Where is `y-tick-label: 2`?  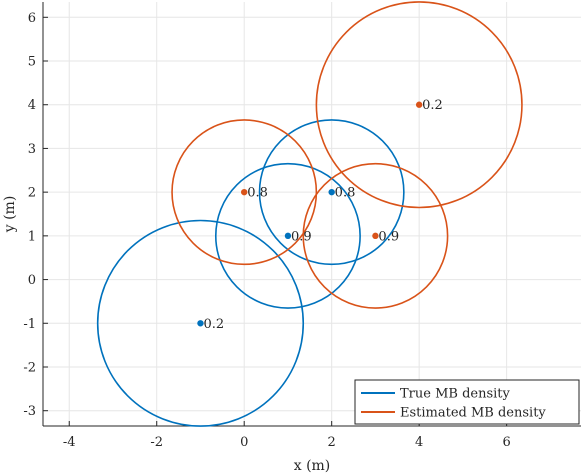 y-tick-label: 2 is located at coordinates (32, 193).